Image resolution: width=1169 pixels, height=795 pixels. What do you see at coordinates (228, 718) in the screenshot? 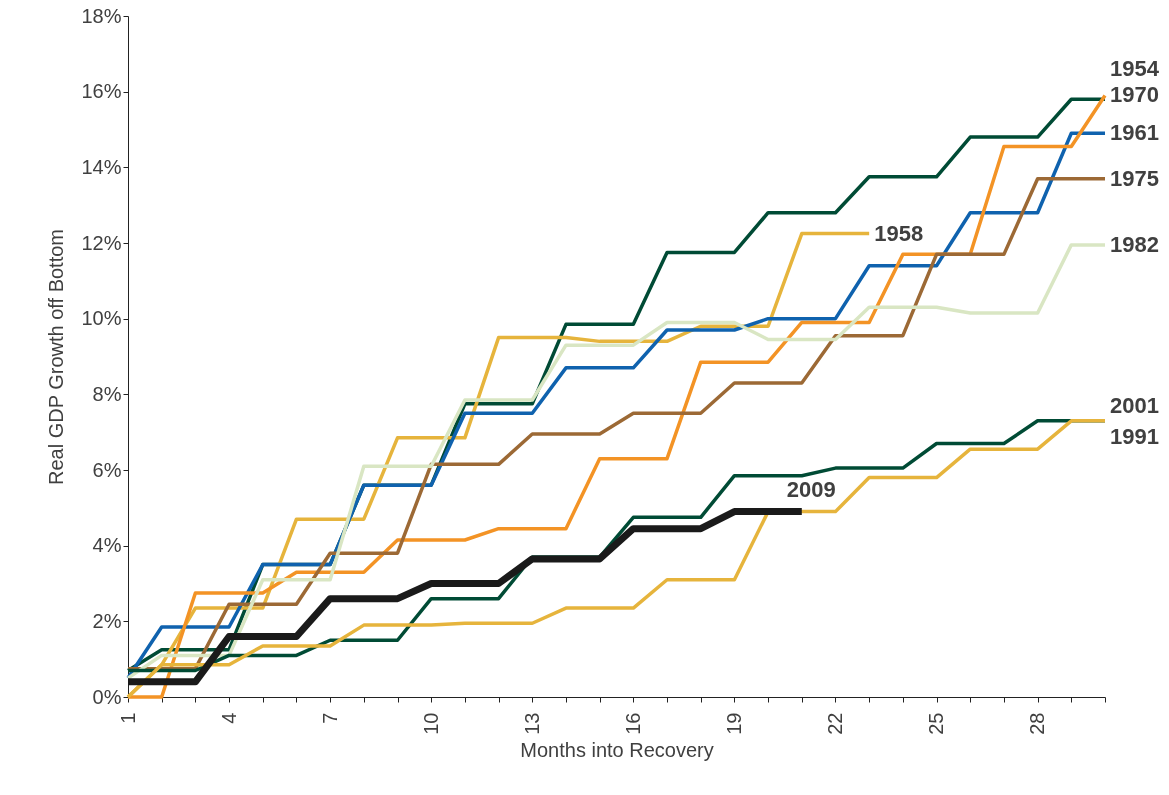
I see `x-tick-label: 4` at bounding box center [228, 718].